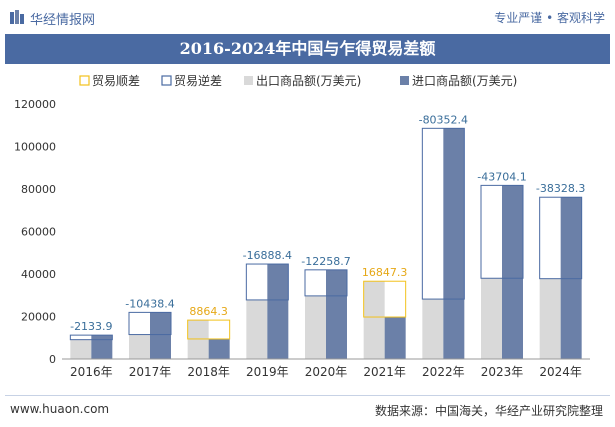 Image resolution: width=615 pixels, height=427 pixels. I want to click on y-tick-label: 0, so click(52, 359).